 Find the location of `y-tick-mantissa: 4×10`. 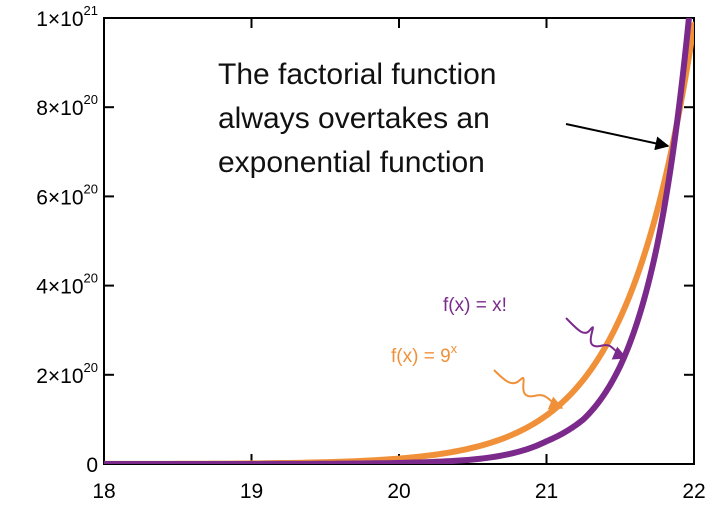

y-tick-mantissa: 4×10 is located at coordinates (59, 287).